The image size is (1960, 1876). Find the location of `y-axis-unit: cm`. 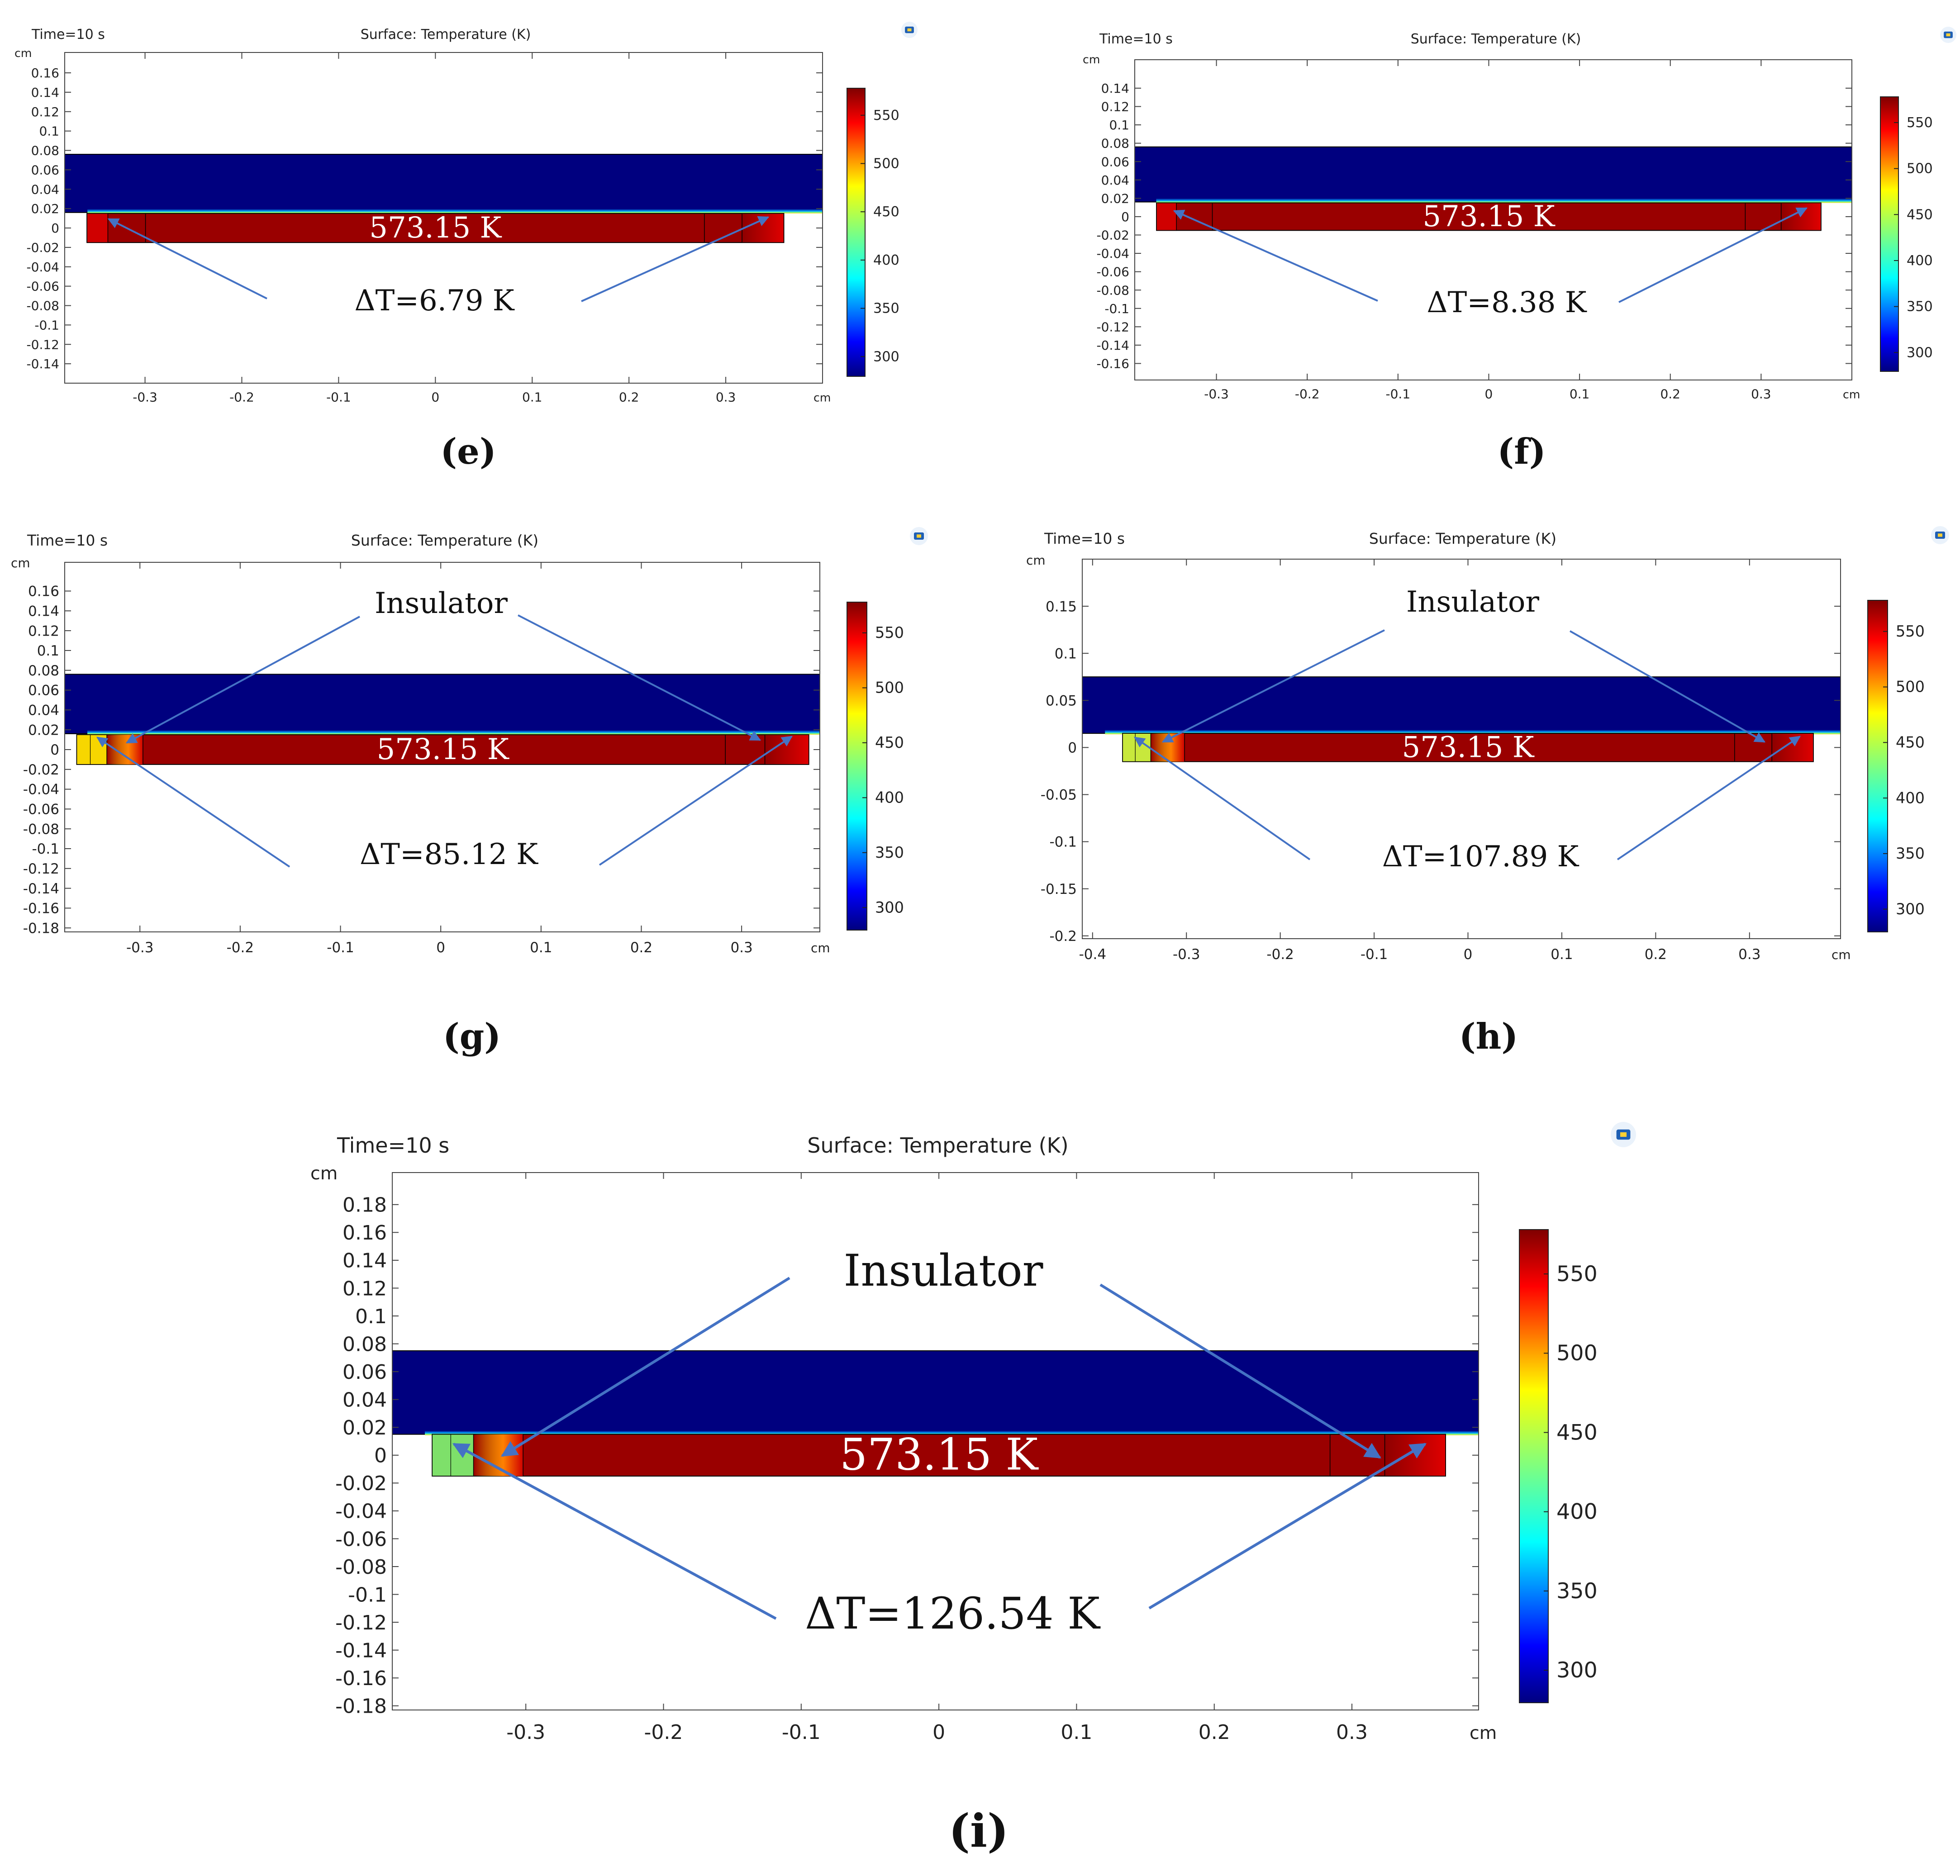

y-axis-unit: cm is located at coordinates (1091, 60).